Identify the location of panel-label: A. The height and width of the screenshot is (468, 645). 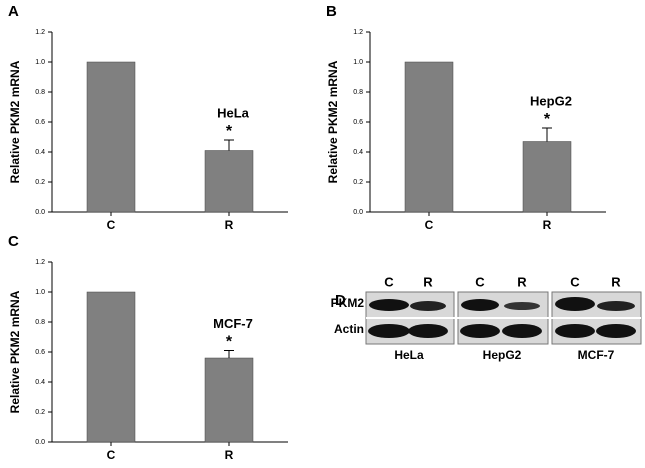
(13, 11).